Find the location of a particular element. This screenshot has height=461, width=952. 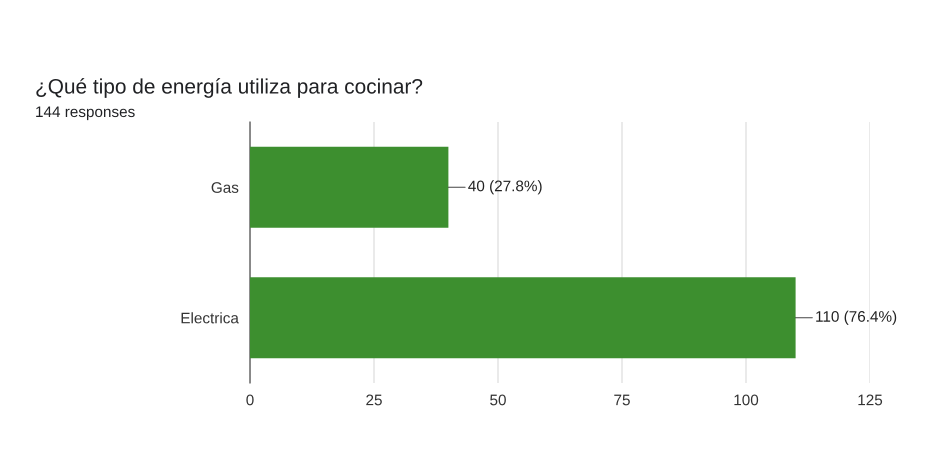

x-tick-label: 125 is located at coordinates (870, 400).